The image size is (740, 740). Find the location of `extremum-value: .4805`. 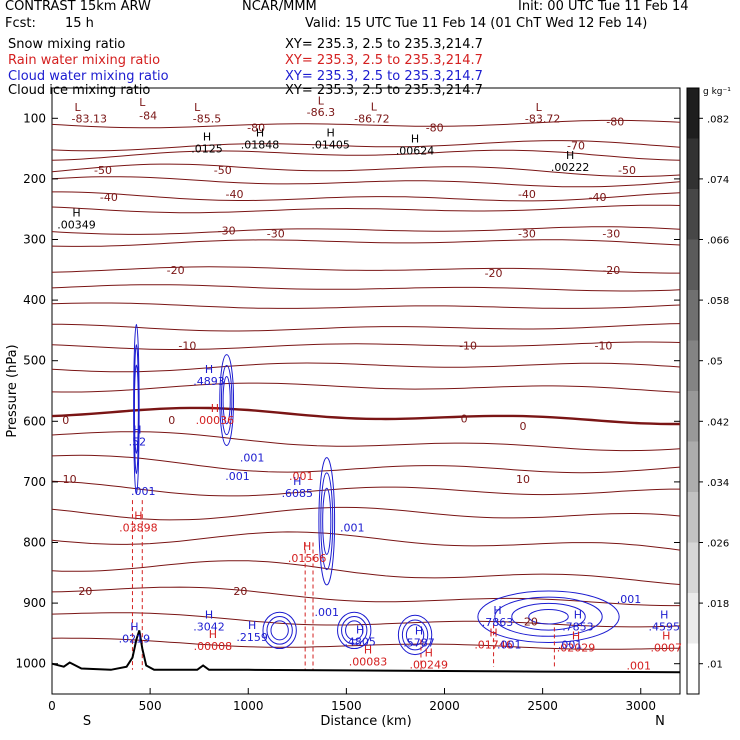

extremum-value: .4805 is located at coordinates (360, 641).